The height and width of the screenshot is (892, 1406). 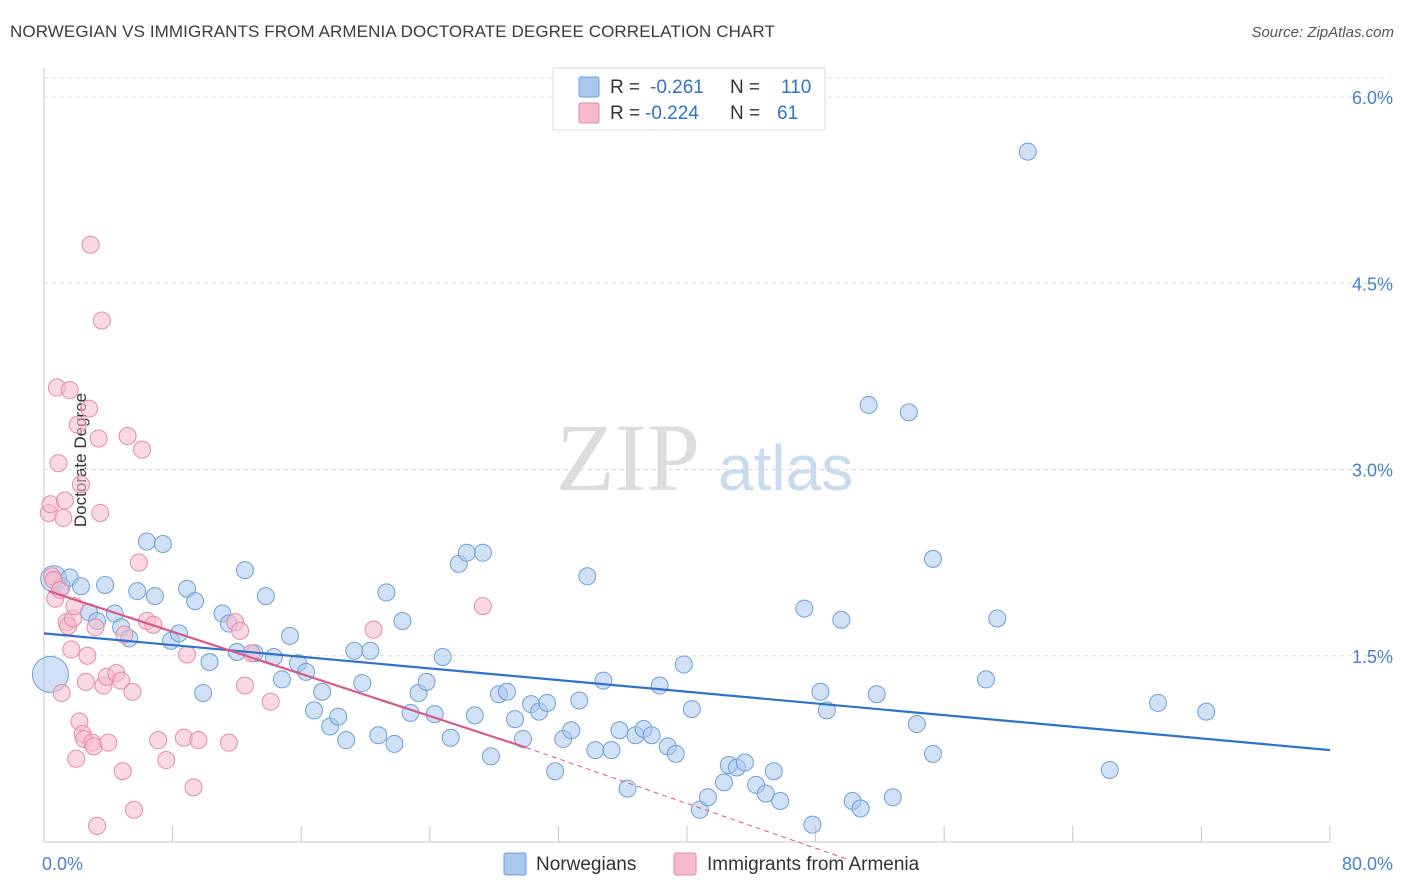 What do you see at coordinates (787, 113) in the screenshot?
I see `legend-n-value: 61` at bounding box center [787, 113].